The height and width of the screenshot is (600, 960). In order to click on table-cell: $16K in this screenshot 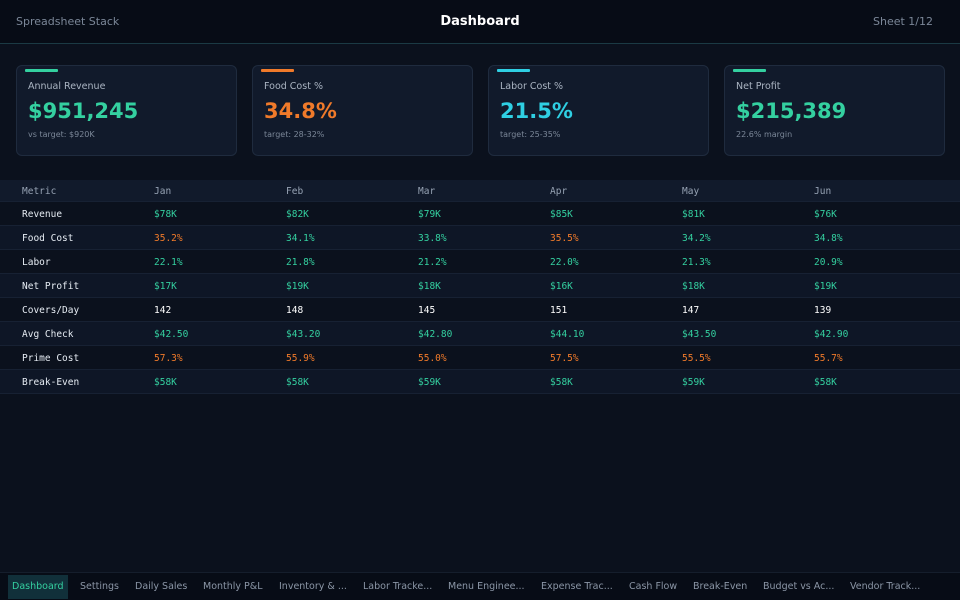, I will do `click(561, 286)`.